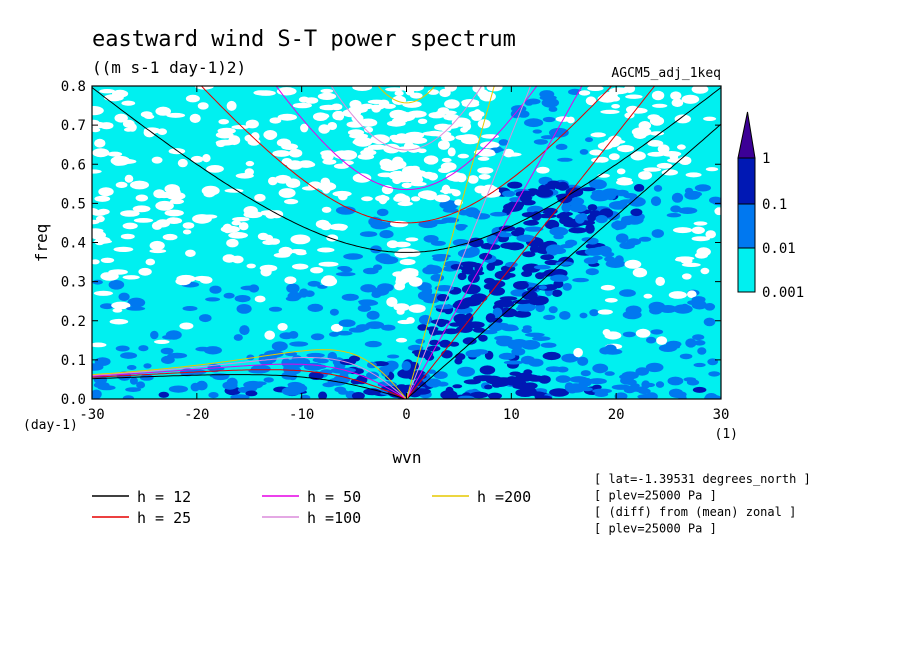  I want to click on y-tick-label: 0.6, so click(73, 165).